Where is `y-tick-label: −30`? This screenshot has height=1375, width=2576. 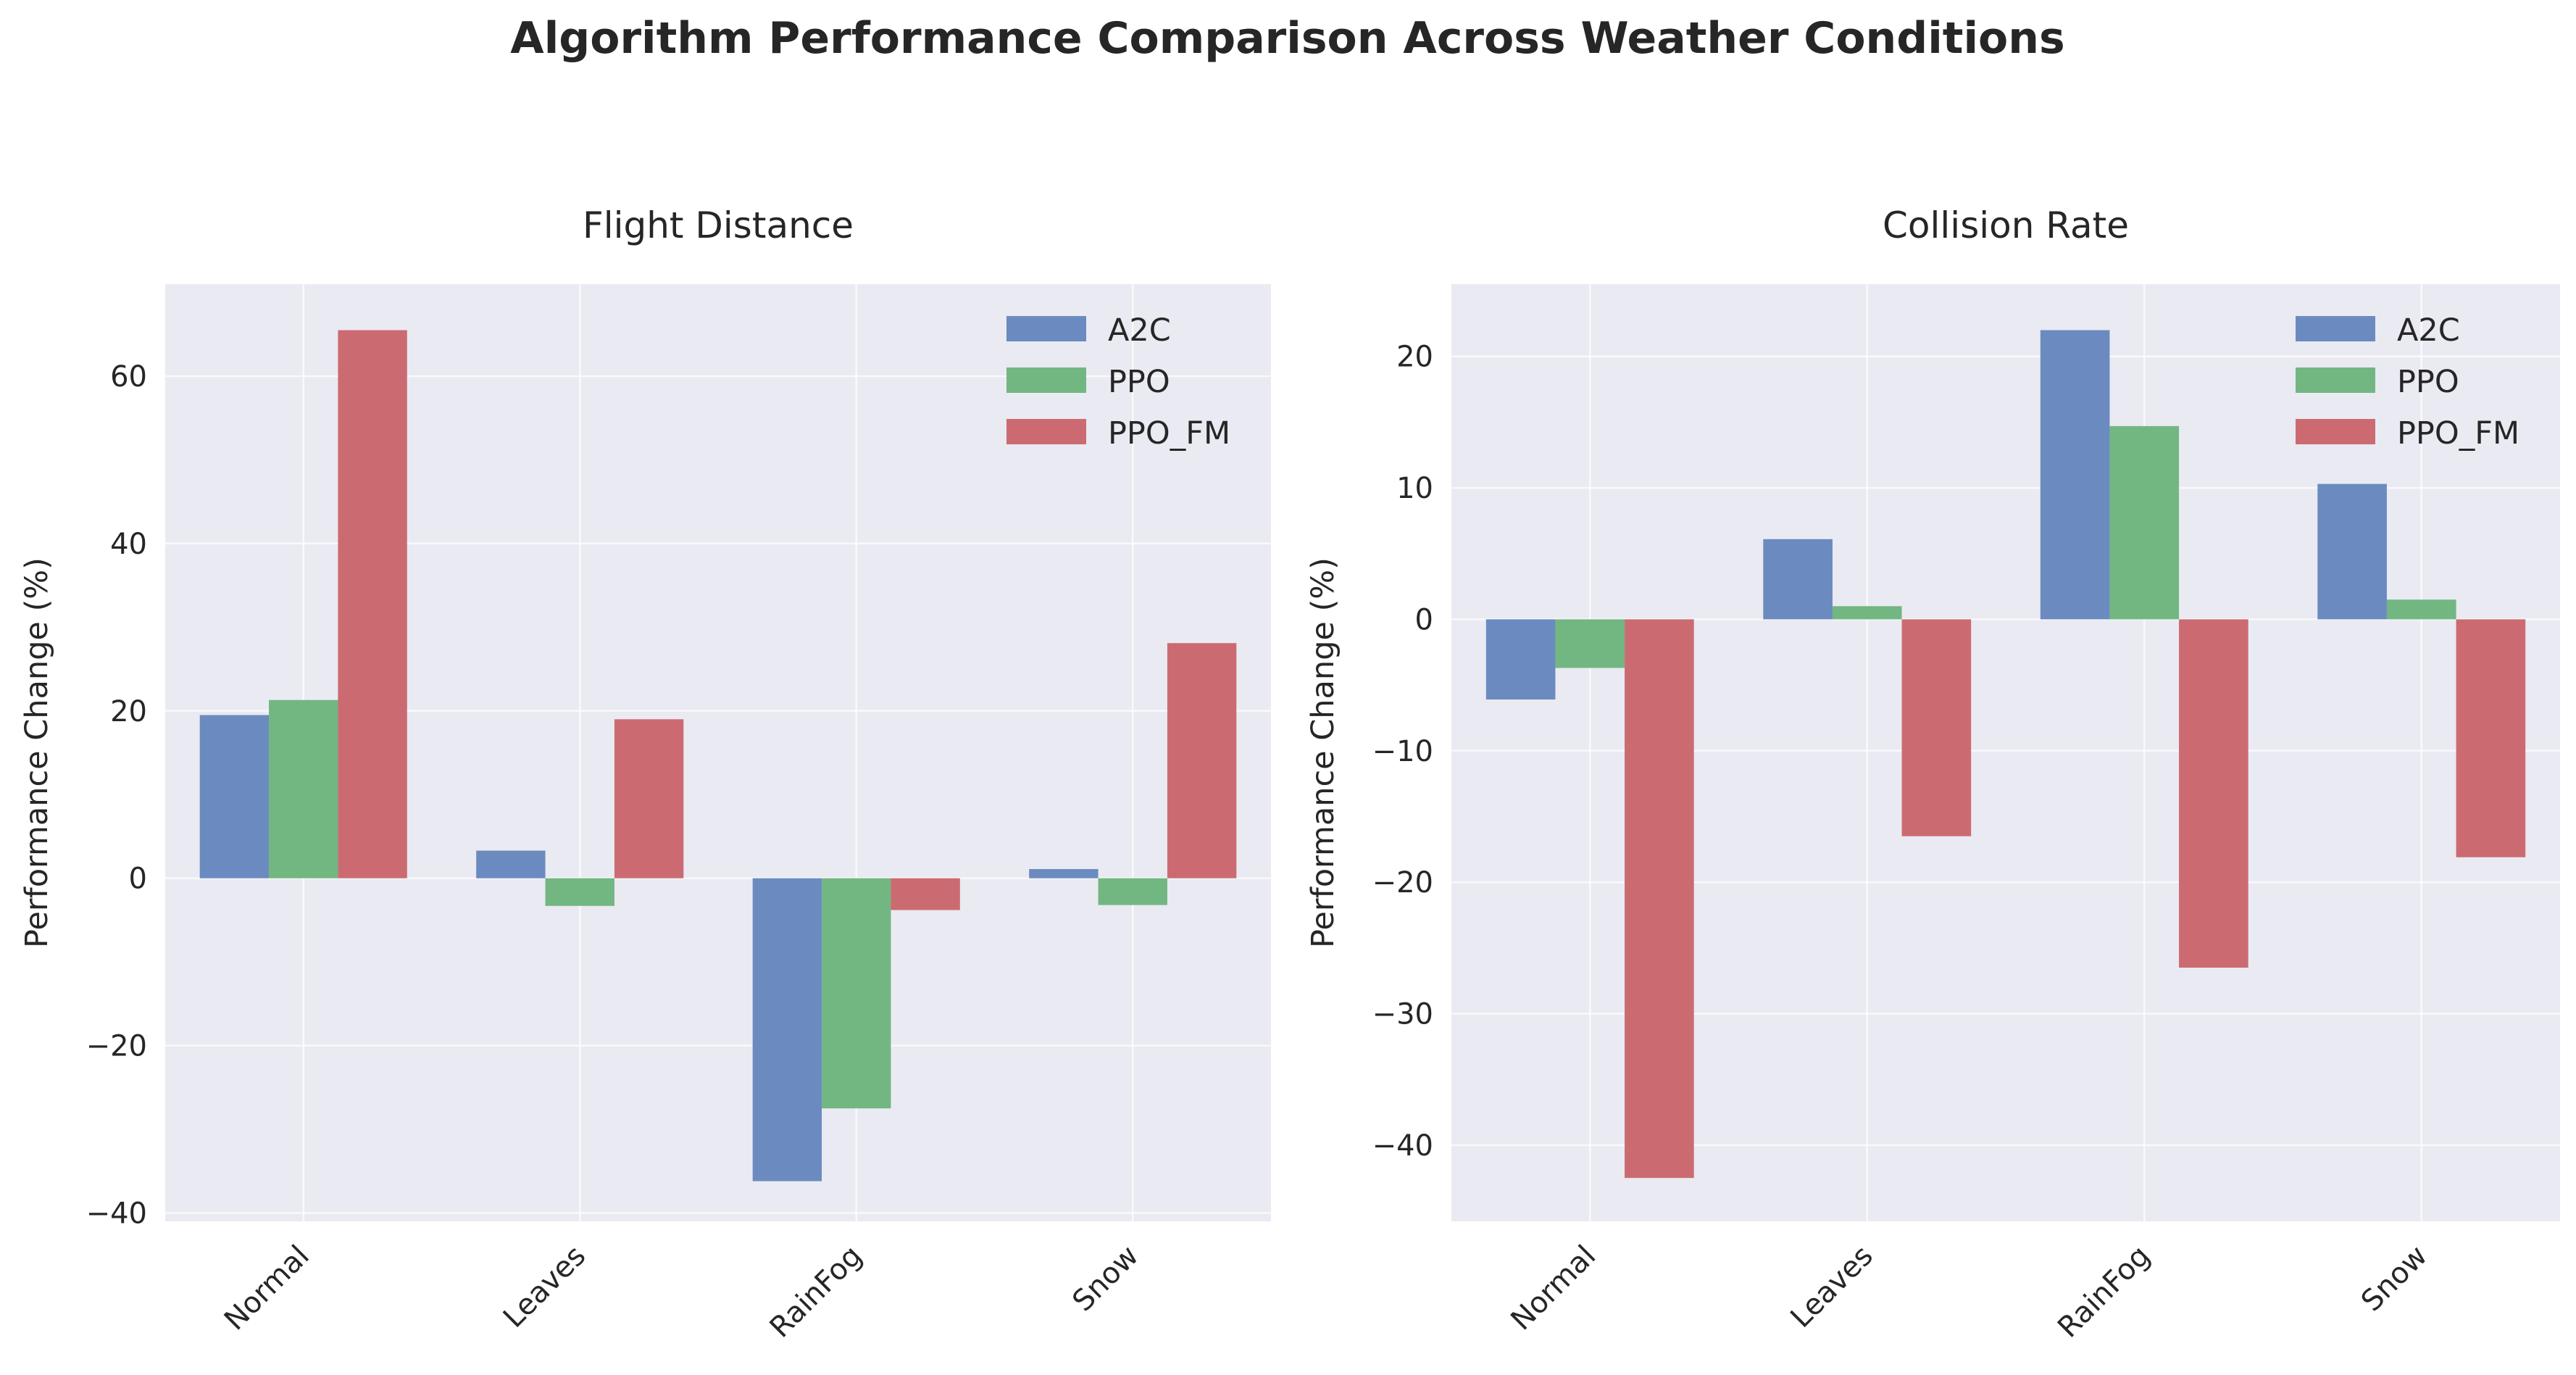
y-tick-label: −30 is located at coordinates (1402, 1014).